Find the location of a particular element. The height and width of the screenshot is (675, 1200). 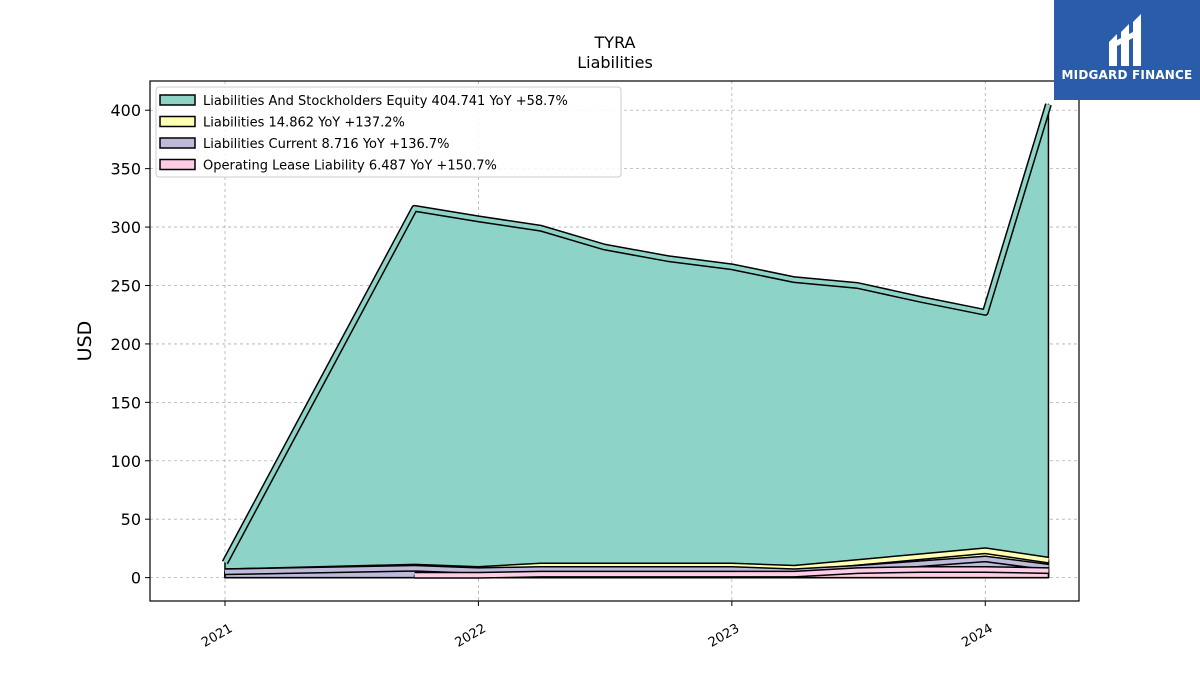

series-line-liabilities-current is located at coordinates (636, 565).